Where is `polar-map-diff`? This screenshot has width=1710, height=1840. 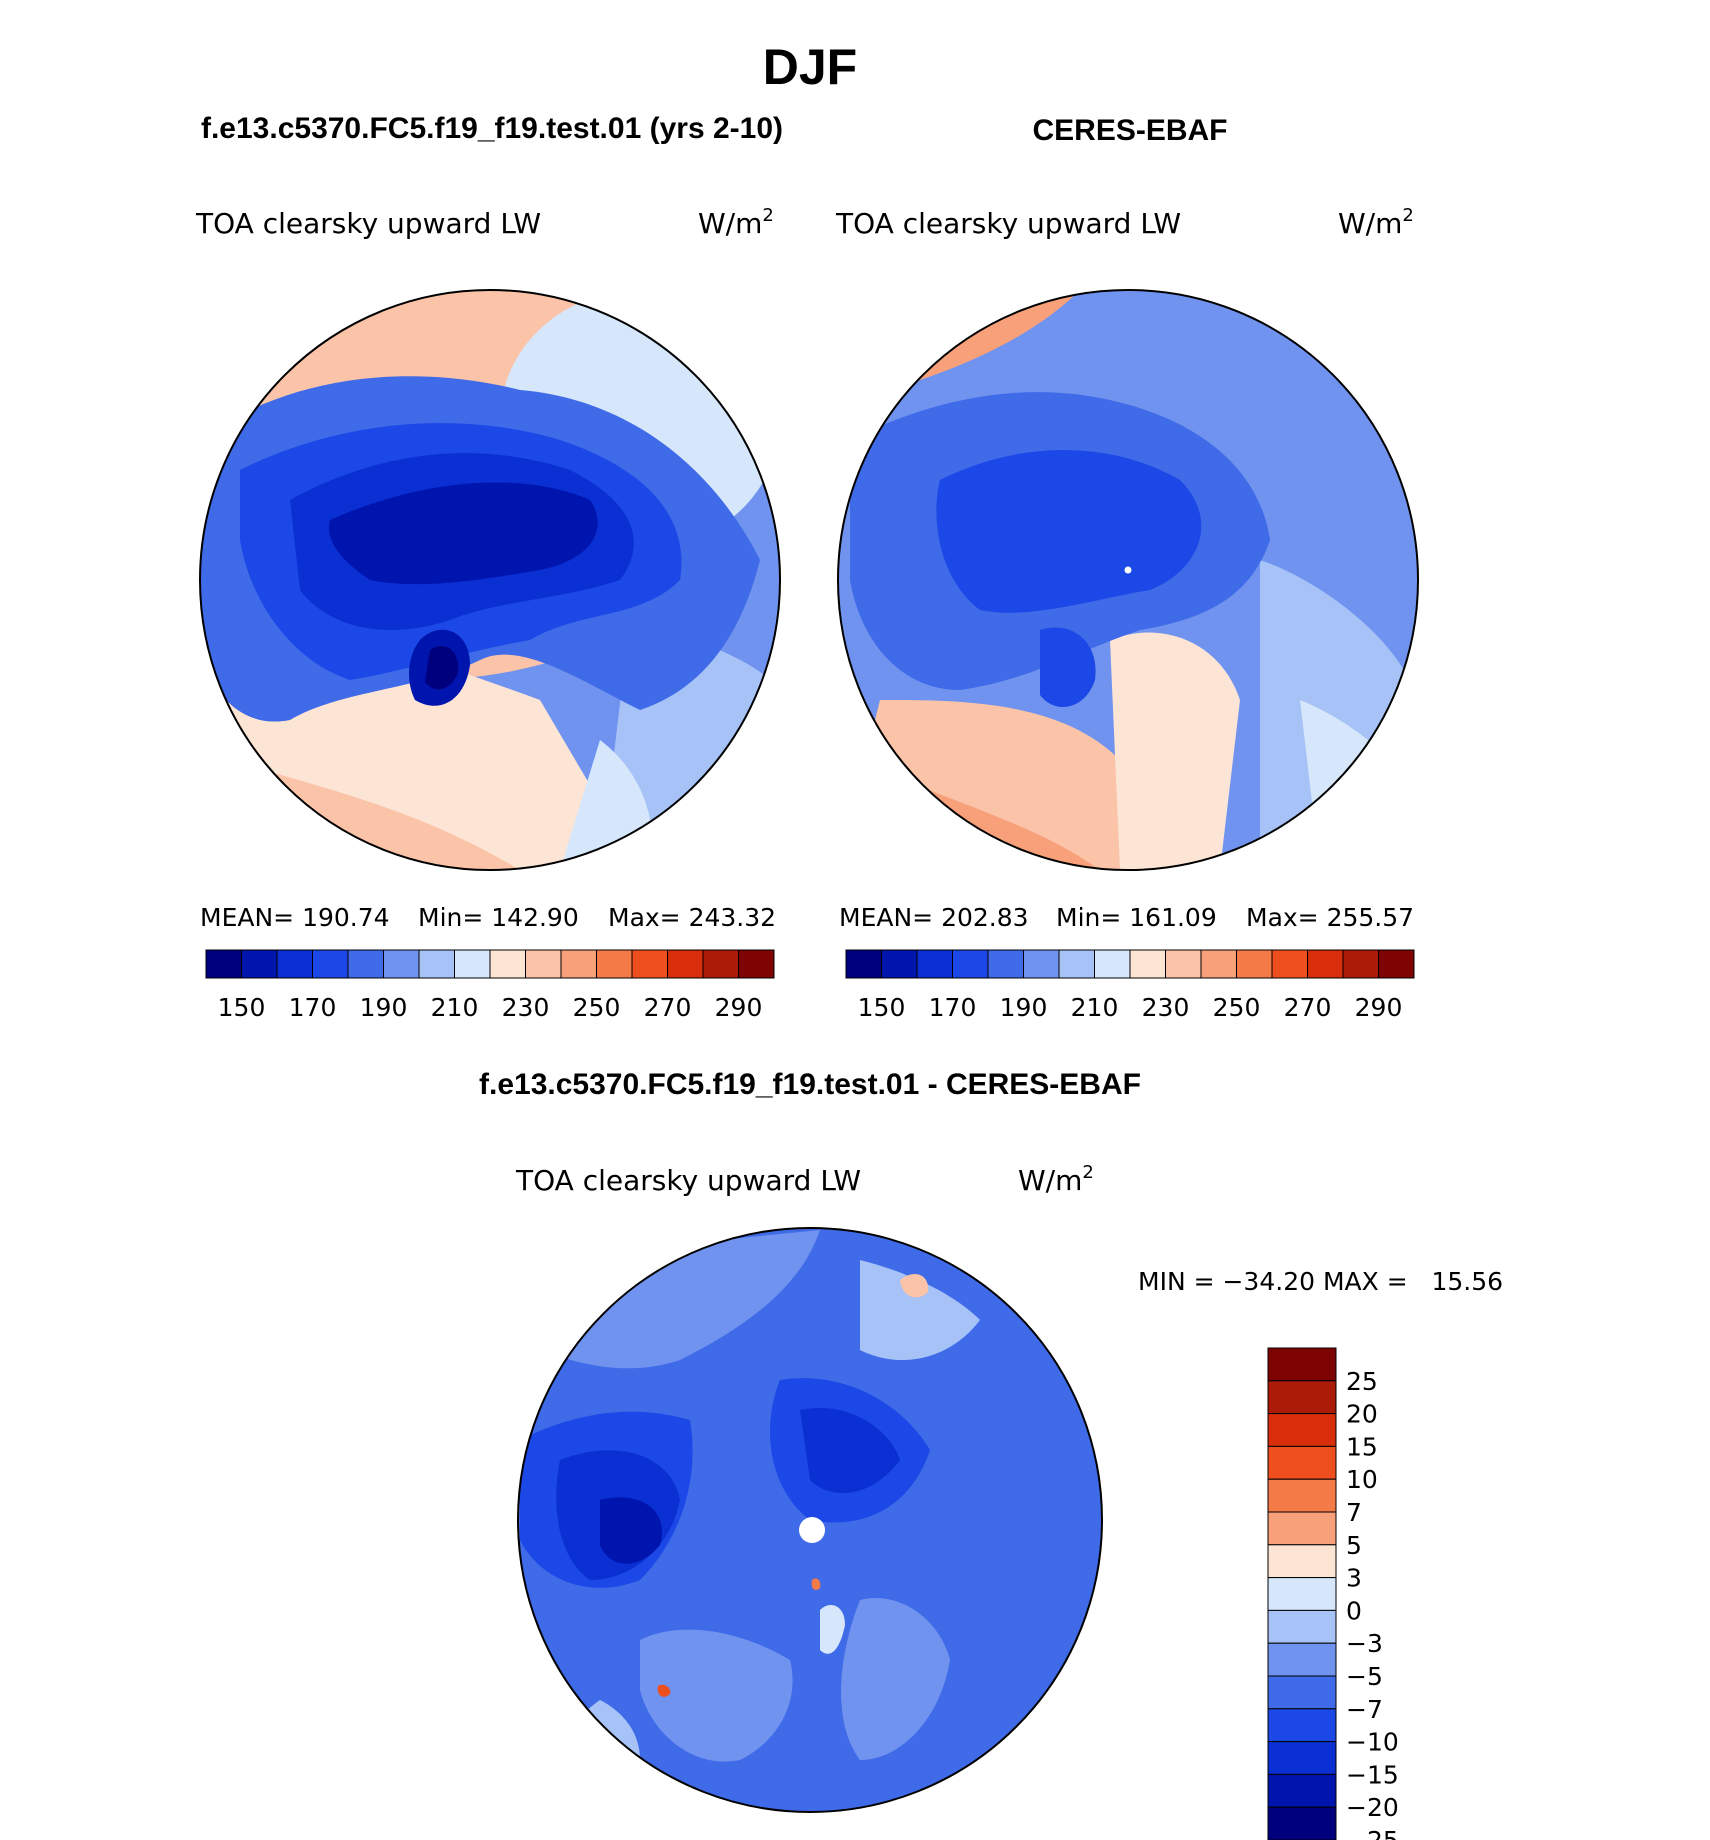
polar-map-diff is located at coordinates (810, 1520).